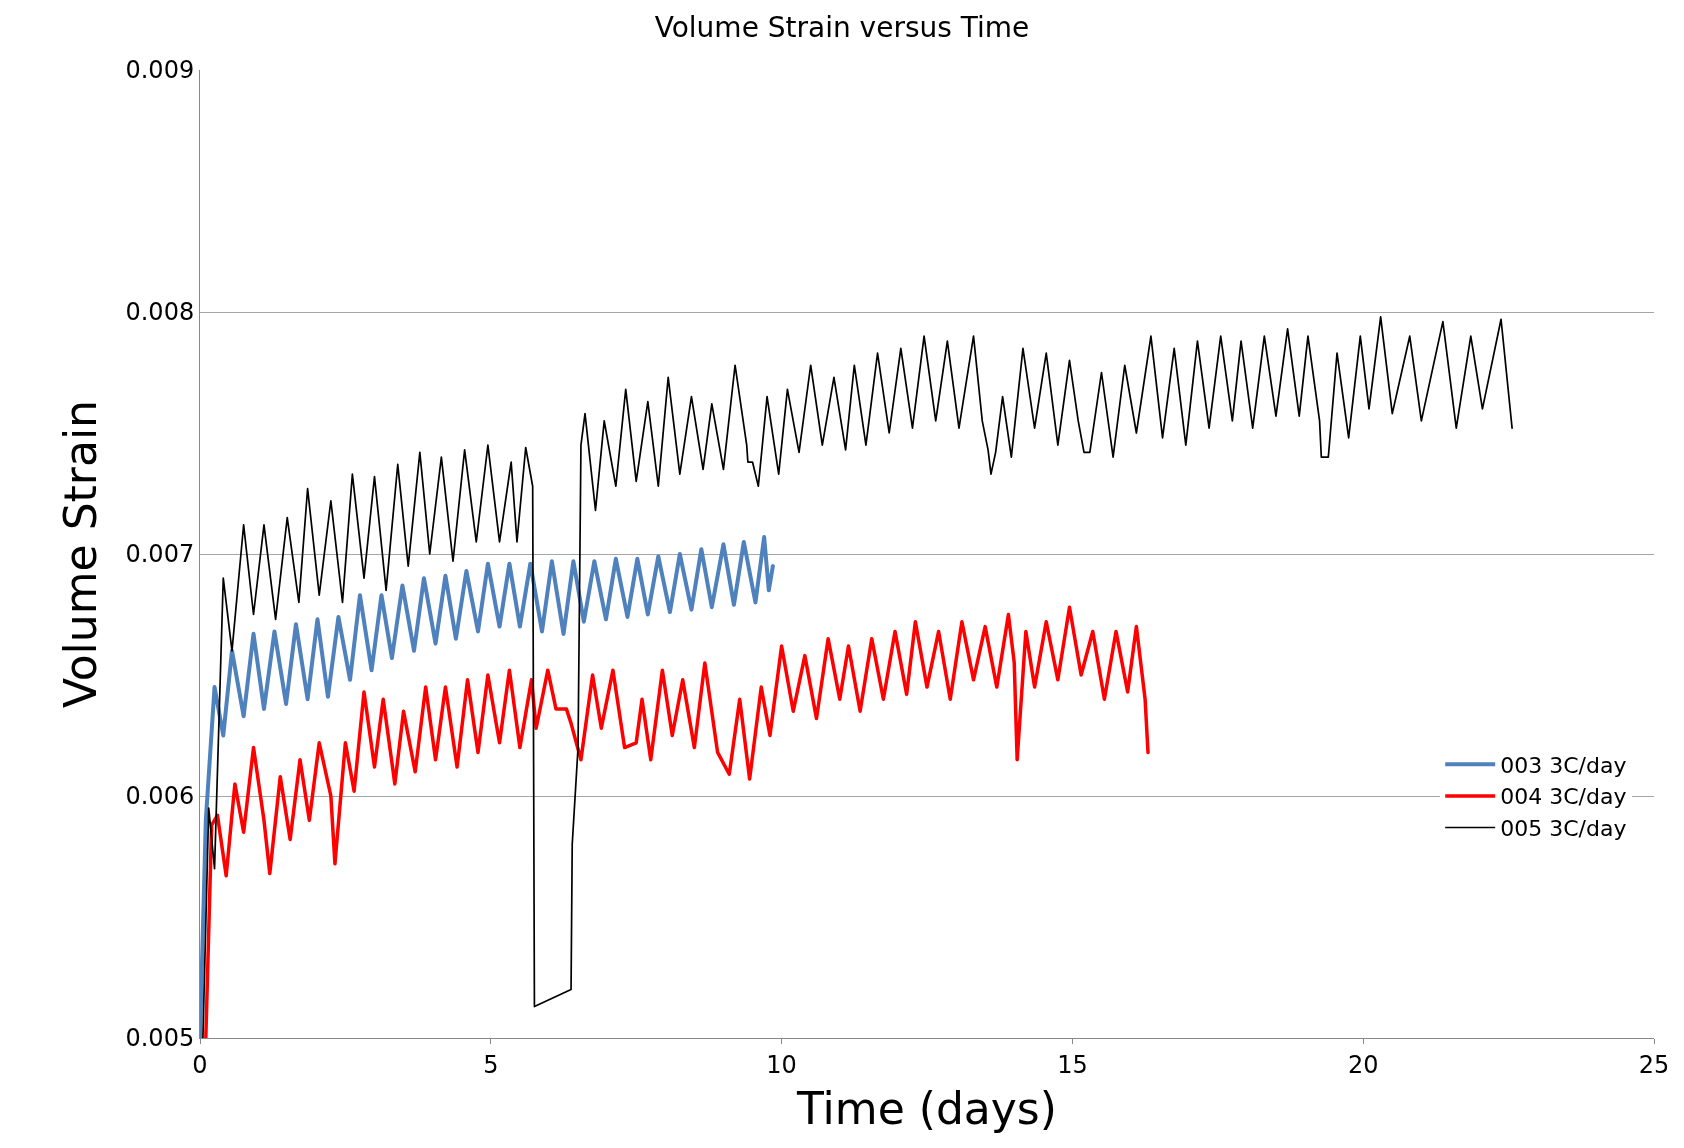 This screenshot has width=1684, height=1148. What do you see at coordinates (160, 312) in the screenshot?
I see `y-tick-label: 0.008` at bounding box center [160, 312].